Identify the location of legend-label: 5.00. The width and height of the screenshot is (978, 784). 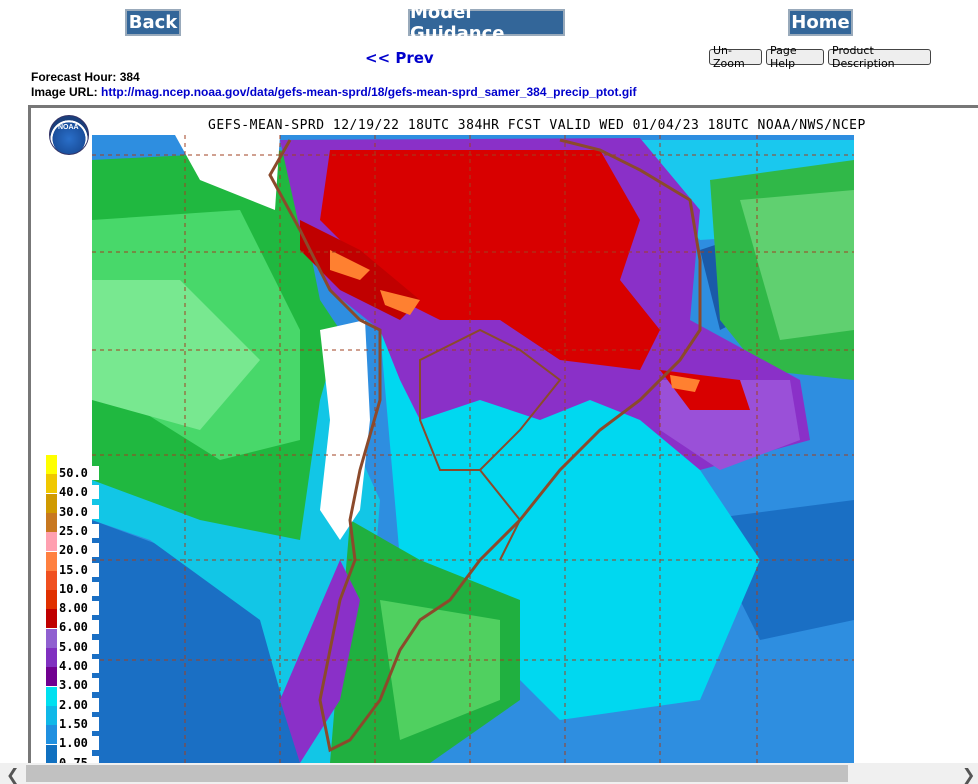
(78, 646).